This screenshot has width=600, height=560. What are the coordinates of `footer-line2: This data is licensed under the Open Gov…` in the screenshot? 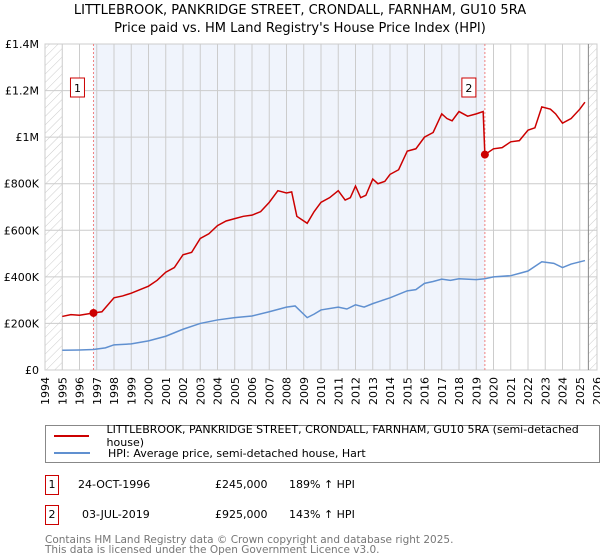 It's located at (212, 550).